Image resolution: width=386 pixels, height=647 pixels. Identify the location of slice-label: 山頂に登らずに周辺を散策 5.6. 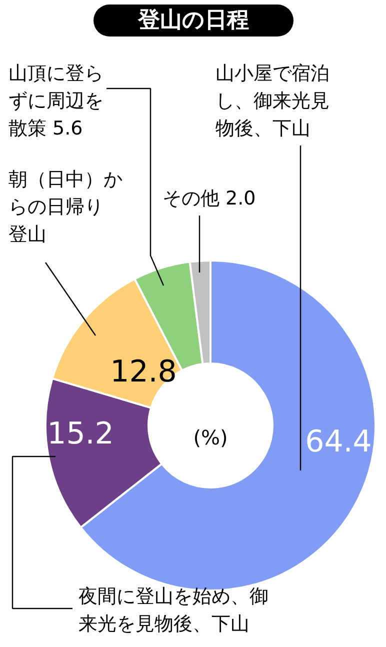
(56, 101).